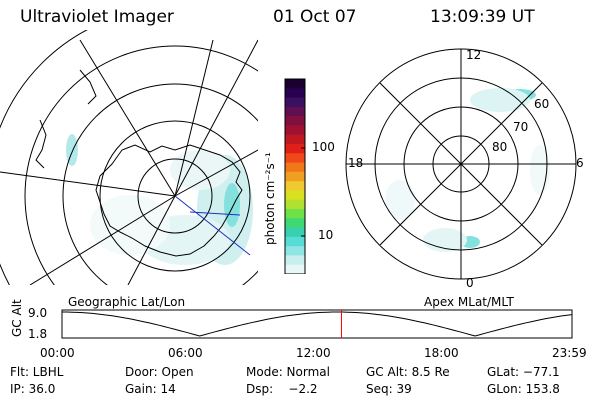  Describe the element at coordinates (326, 235) in the screenshot. I see `colorbar-tick-10: 10` at that location.